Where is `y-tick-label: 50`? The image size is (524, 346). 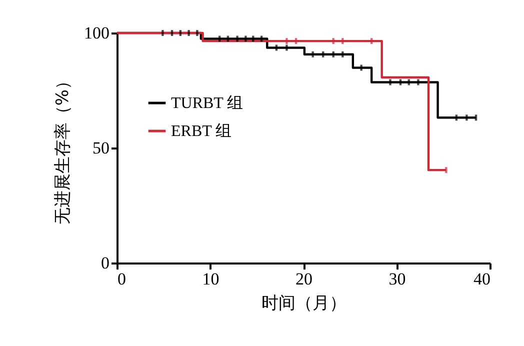 y-tick-label: 50 is located at coordinates (101, 148).